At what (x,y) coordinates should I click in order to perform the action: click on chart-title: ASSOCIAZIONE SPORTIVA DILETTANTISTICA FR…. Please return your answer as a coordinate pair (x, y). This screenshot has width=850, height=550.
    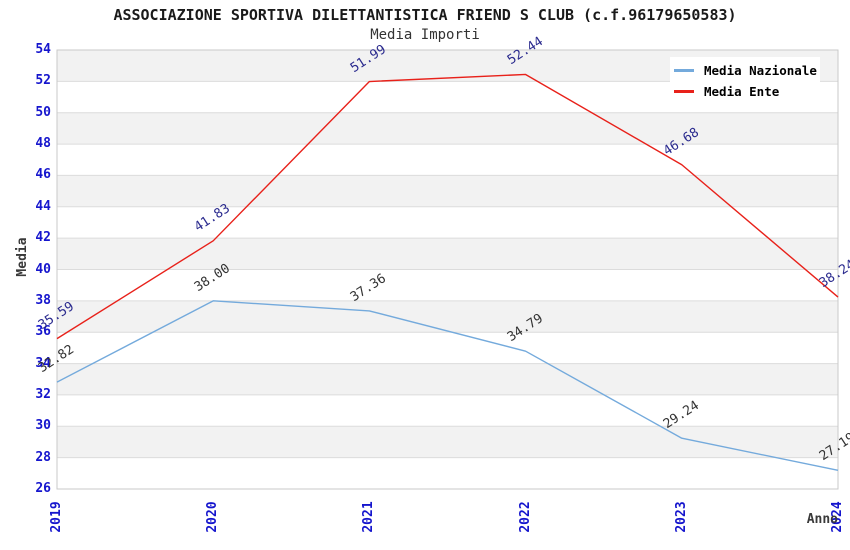
    Looking at the image, I should click on (425, 15).